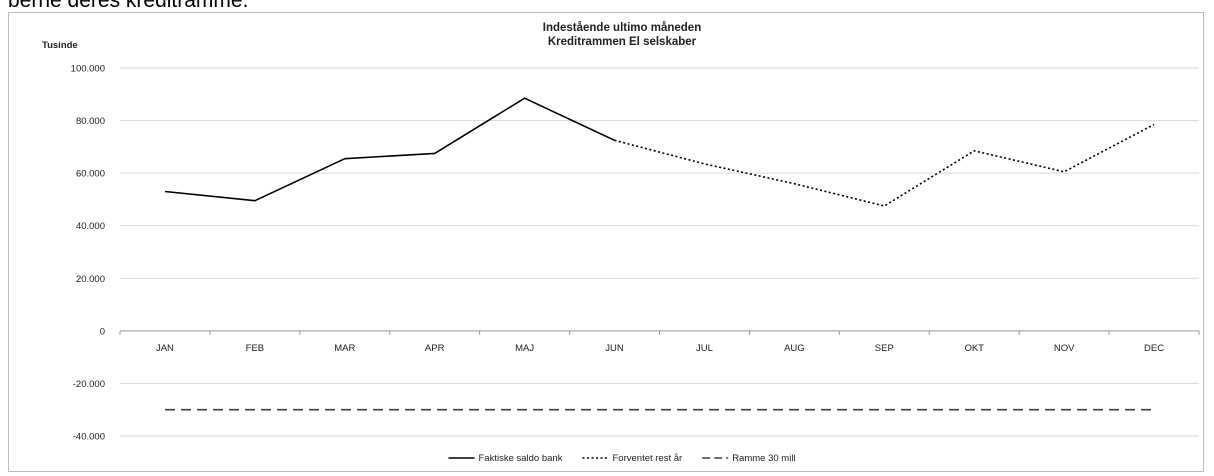  What do you see at coordinates (344, 348) in the screenshot?
I see `x-tick-label: MAR` at bounding box center [344, 348].